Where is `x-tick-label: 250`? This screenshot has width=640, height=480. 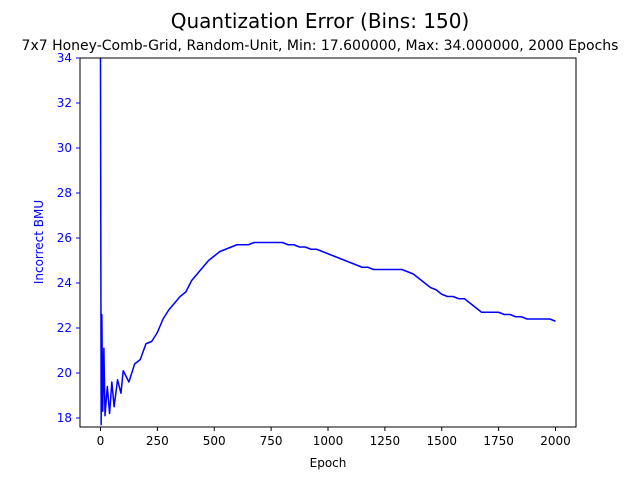 x-tick-label: 250 is located at coordinates (157, 441).